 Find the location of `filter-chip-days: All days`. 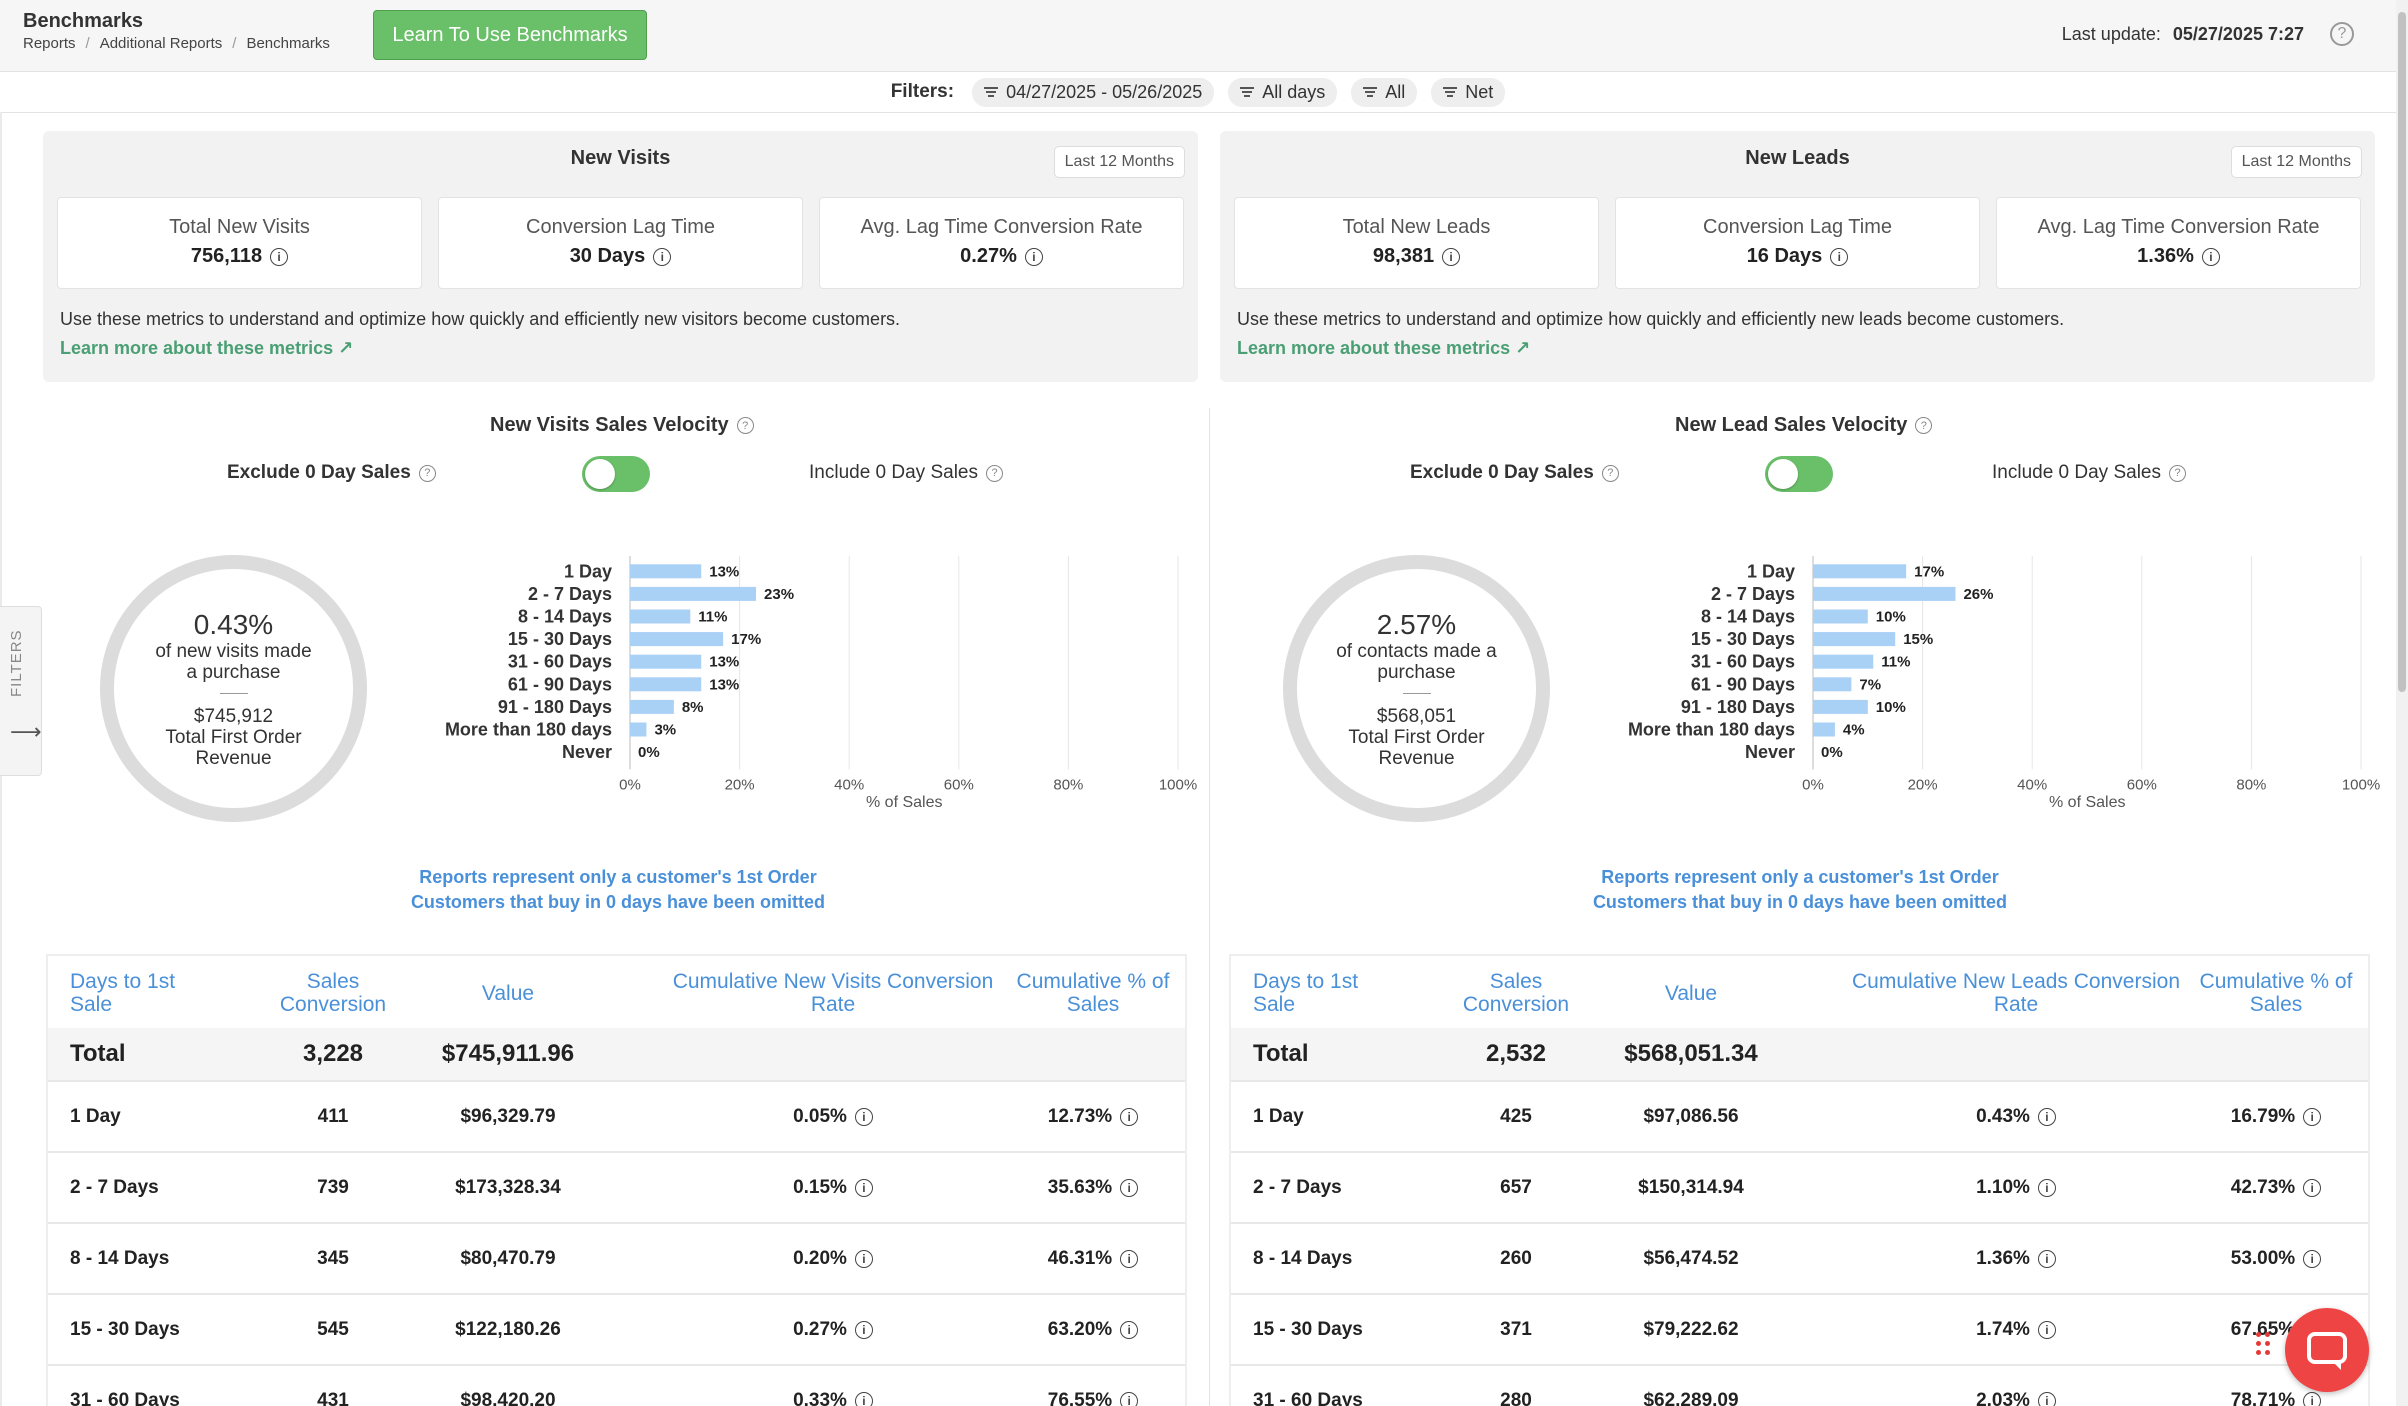

filter-chip-days: All days is located at coordinates (1283, 92).